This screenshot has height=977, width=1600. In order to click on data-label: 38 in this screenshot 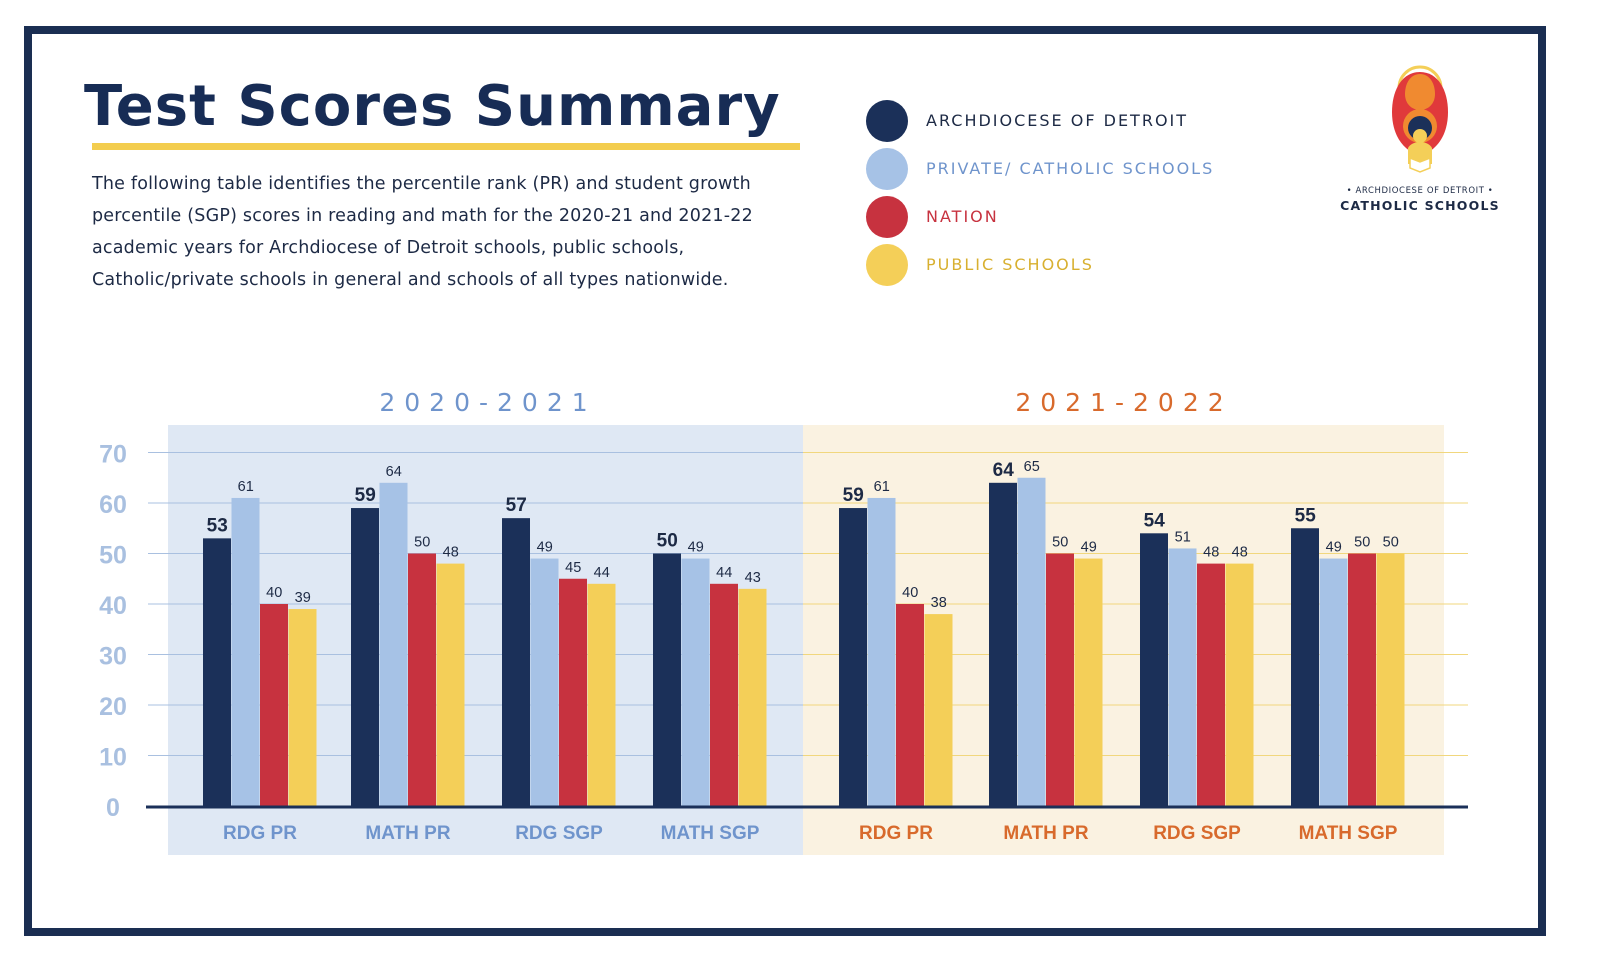, I will do `click(939, 603)`.